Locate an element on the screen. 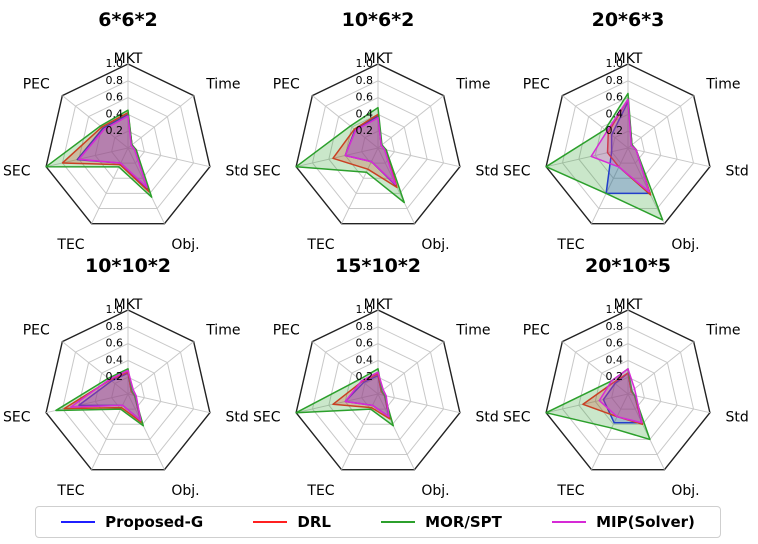 Image resolution: width=758 pixels, height=544 pixels. panel-title: 15*10*2 is located at coordinates (378, 266).